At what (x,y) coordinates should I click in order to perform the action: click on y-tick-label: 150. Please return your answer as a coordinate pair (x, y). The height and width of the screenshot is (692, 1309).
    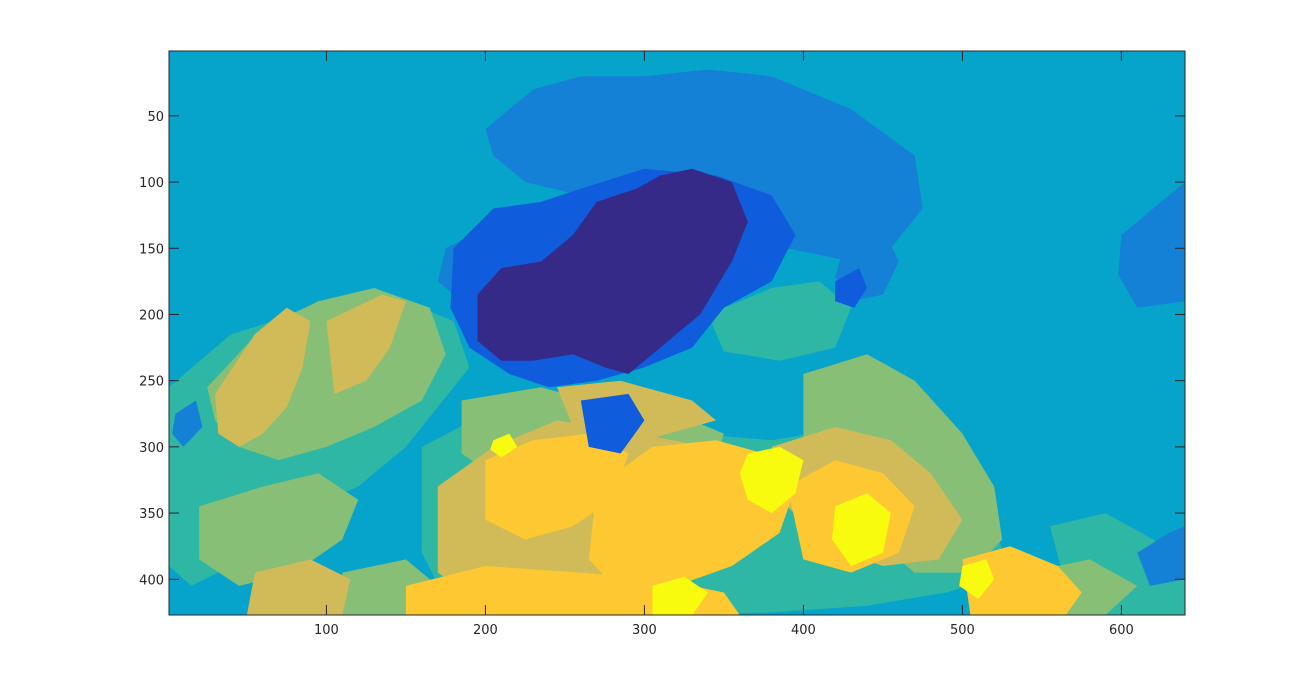
    Looking at the image, I should click on (151, 249).